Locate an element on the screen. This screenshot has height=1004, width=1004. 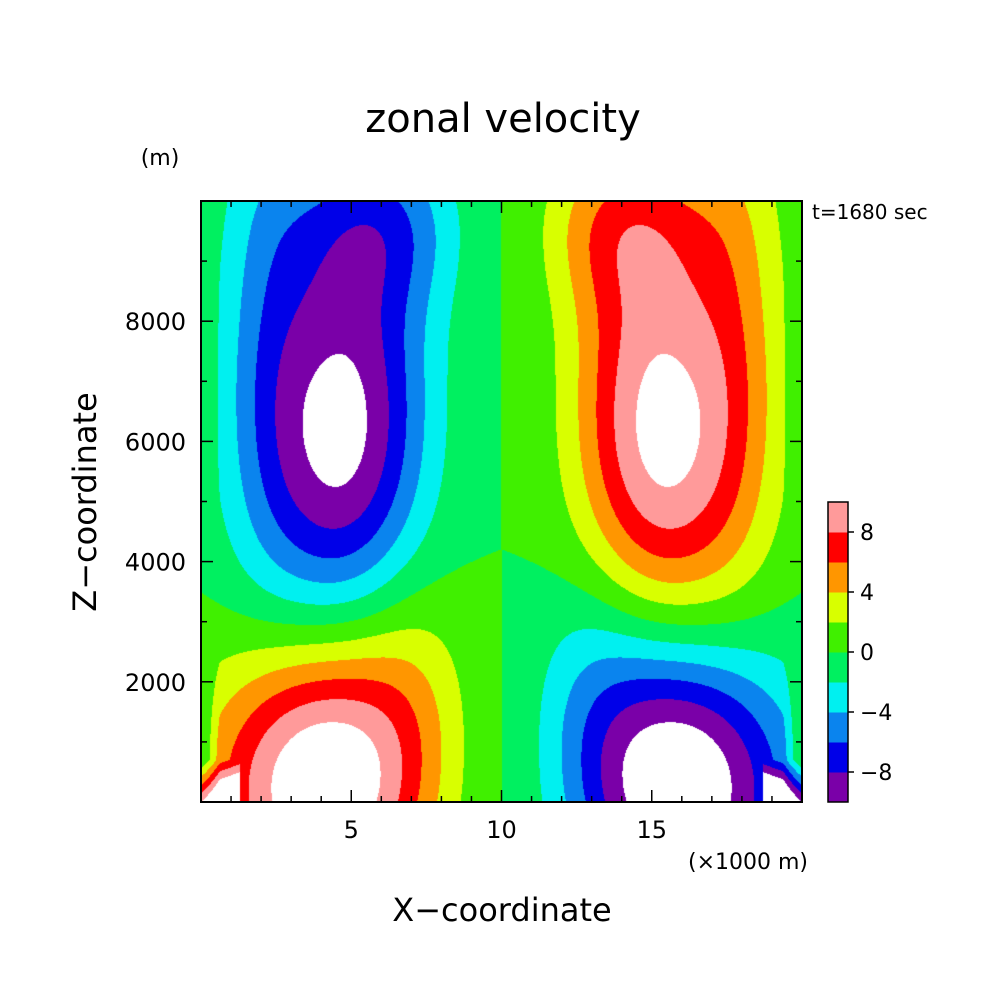
y-unit-label: (m) is located at coordinates (160, 158).